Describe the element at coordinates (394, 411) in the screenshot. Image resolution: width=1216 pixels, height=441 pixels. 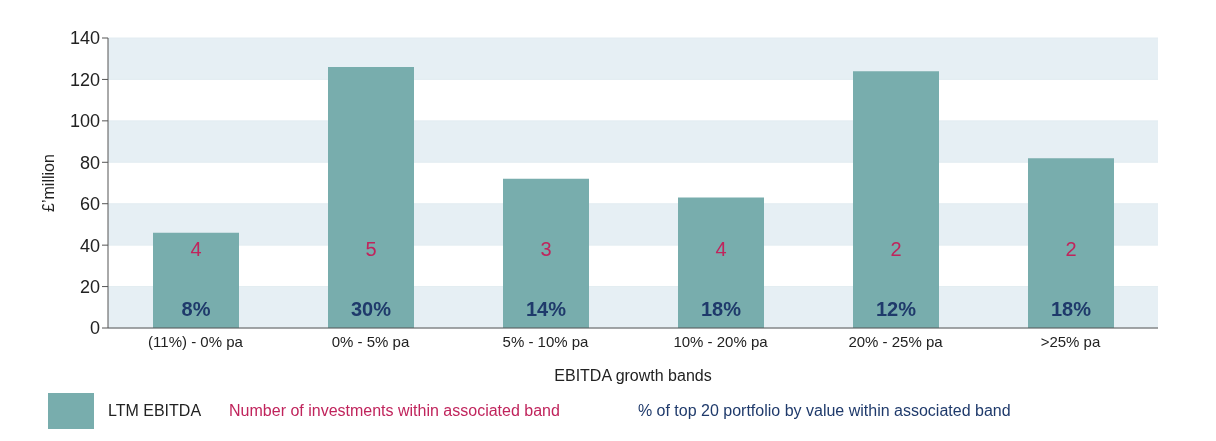
I see `text: Number of investments within associated band` at that location.